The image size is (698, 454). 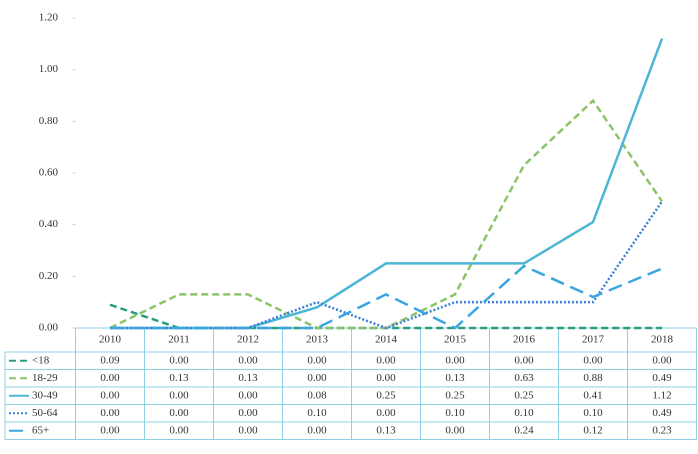 I want to click on table-cell: 0.24, so click(x=524, y=430).